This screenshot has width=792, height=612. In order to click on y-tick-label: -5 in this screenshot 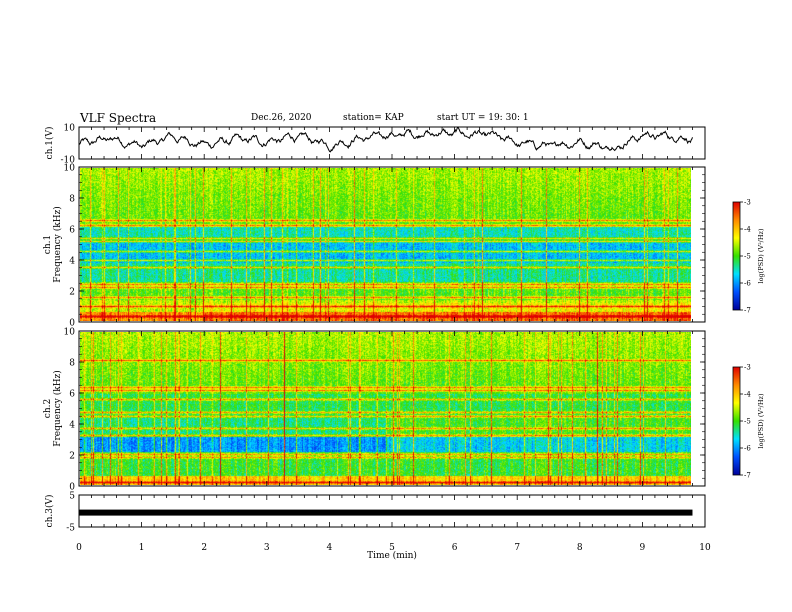, I will do `click(70, 529)`.